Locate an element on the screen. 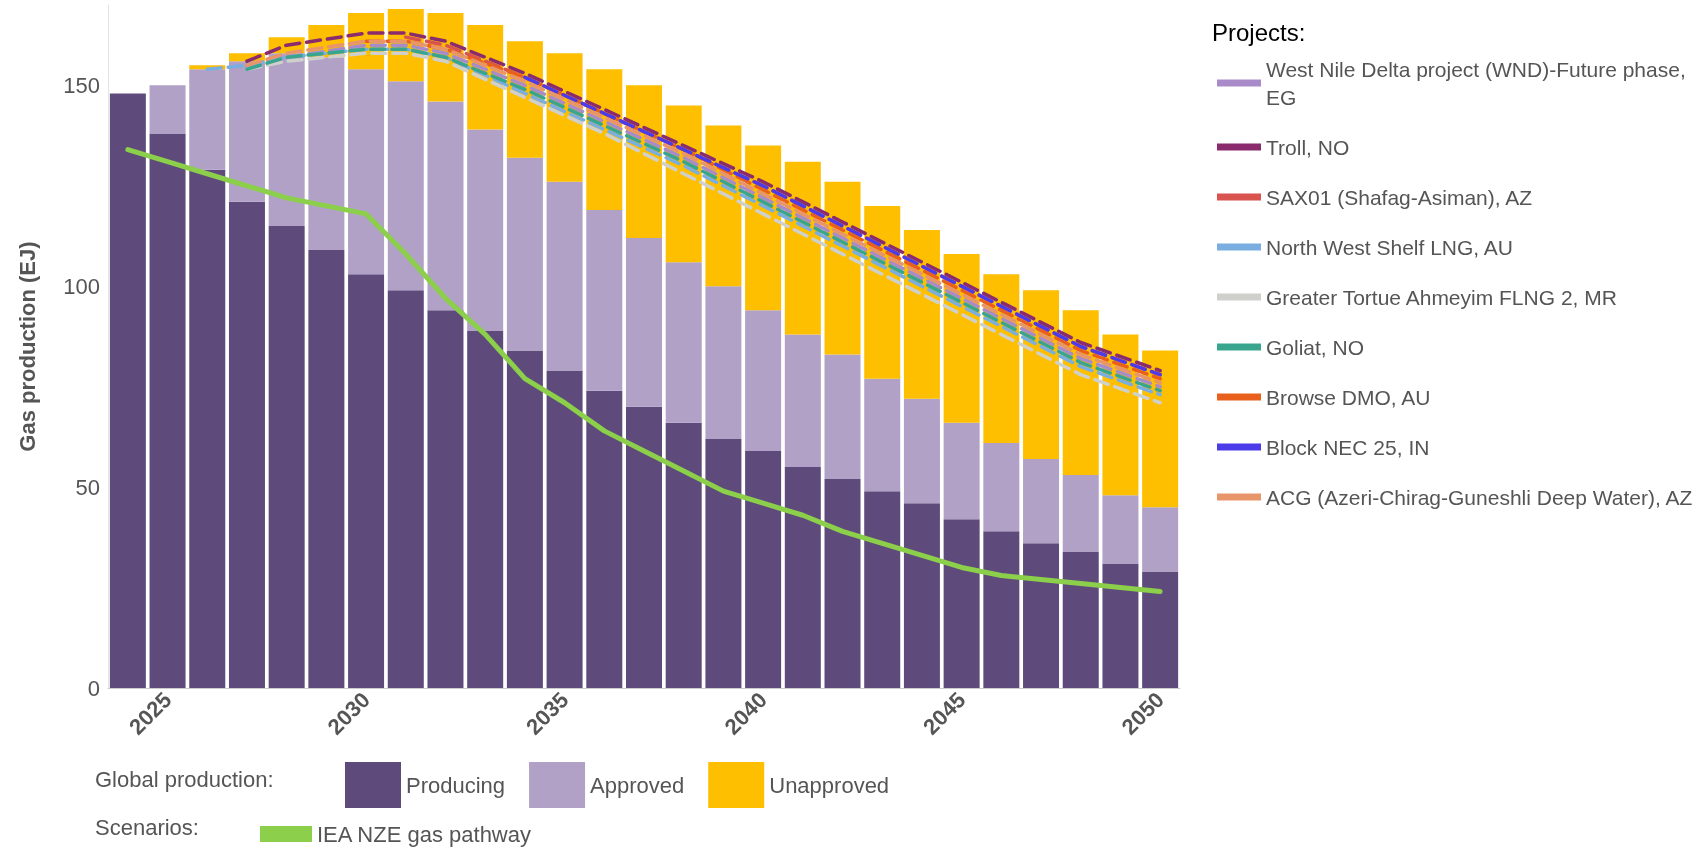 Image resolution: width=1706 pixels, height=852 pixels. y-tick-label: 150 is located at coordinates (81, 85).